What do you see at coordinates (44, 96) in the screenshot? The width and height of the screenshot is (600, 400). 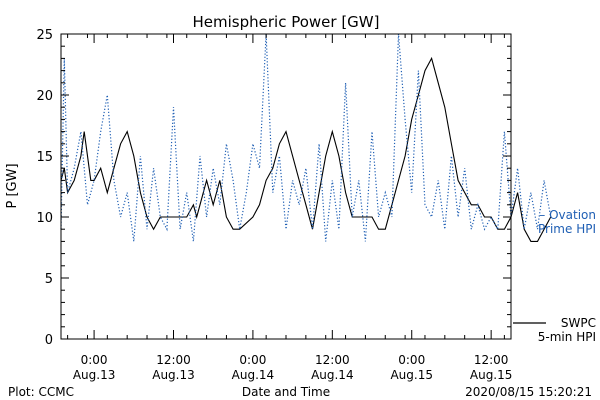 I see `y-tick-label: 20` at bounding box center [44, 96].